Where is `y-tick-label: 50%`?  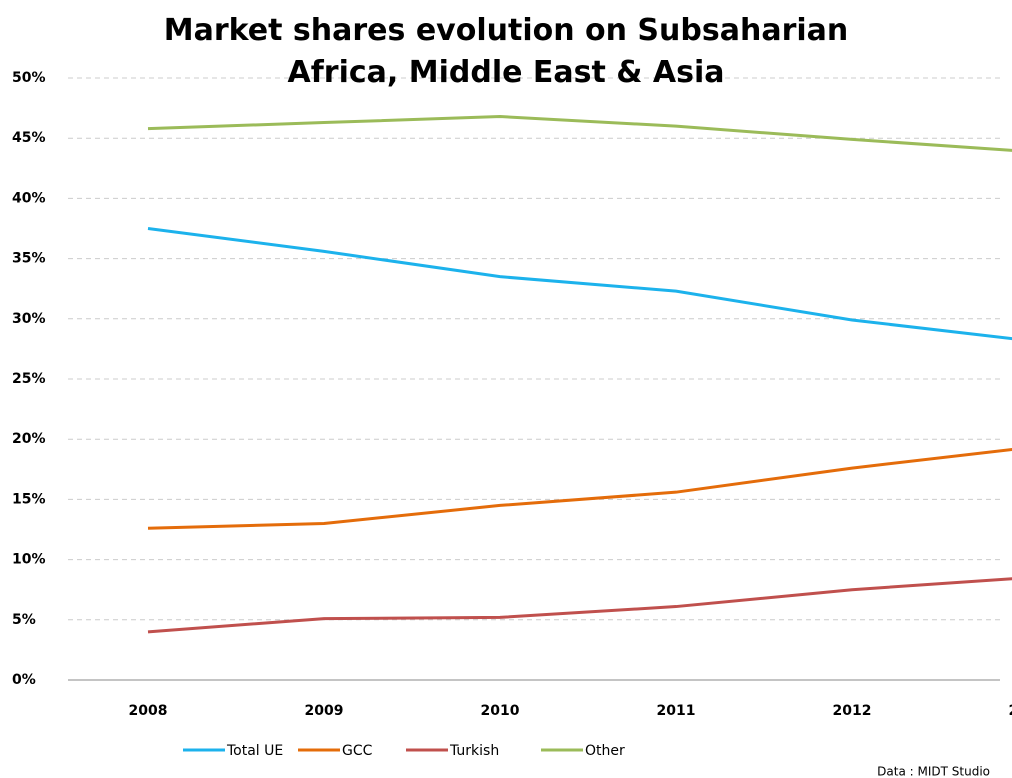 y-tick-label: 50% is located at coordinates (29, 78).